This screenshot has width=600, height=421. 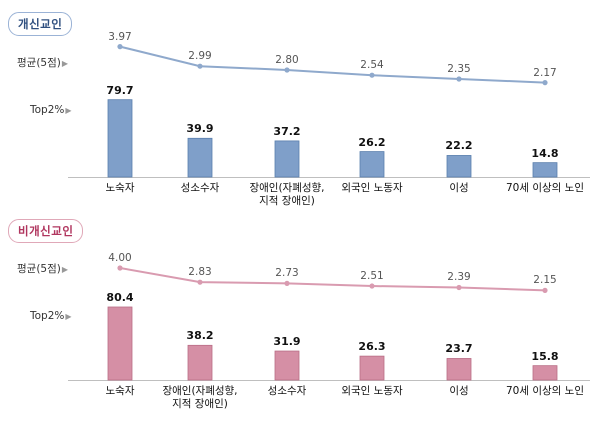 I want to click on avg-value-label: 2.35, so click(x=459, y=69).